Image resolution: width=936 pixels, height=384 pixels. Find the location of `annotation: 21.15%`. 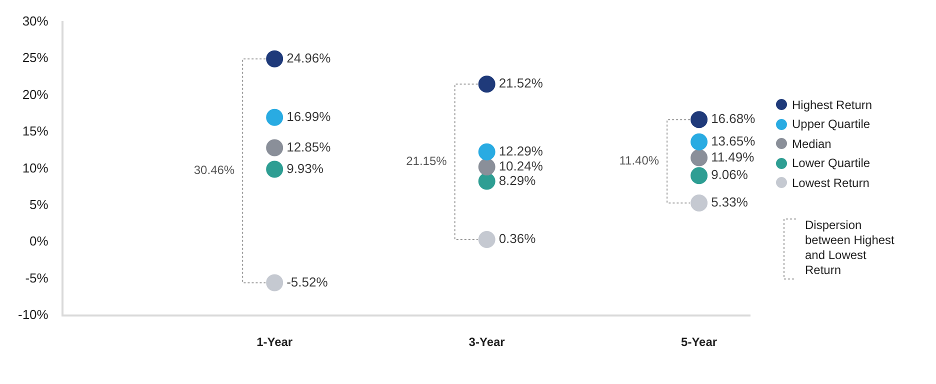

annotation: 21.15% is located at coordinates (427, 161).